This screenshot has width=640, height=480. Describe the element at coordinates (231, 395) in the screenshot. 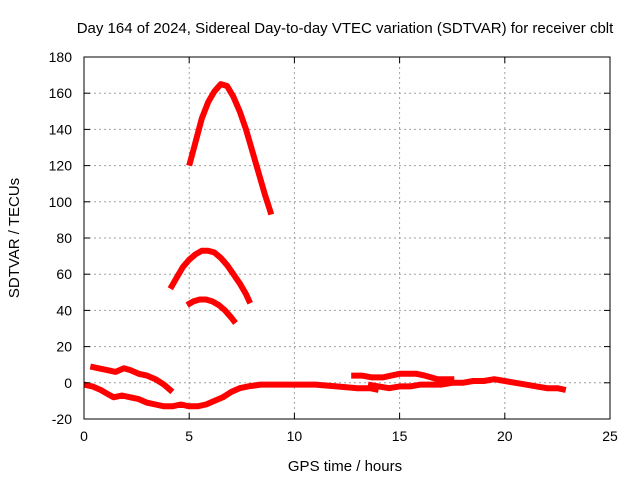

I see `series-arc-negative-early` at that location.